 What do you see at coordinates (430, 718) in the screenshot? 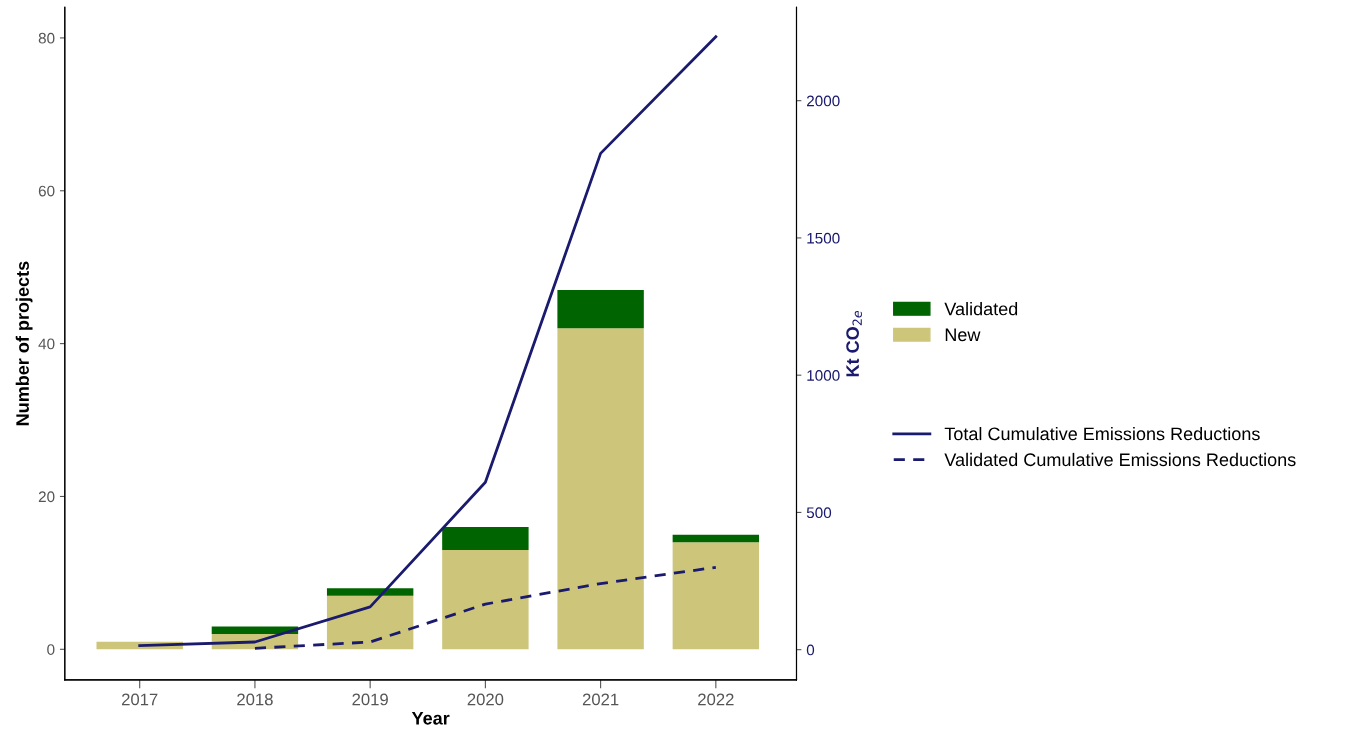
I see `x-axis-title: Year` at bounding box center [430, 718].